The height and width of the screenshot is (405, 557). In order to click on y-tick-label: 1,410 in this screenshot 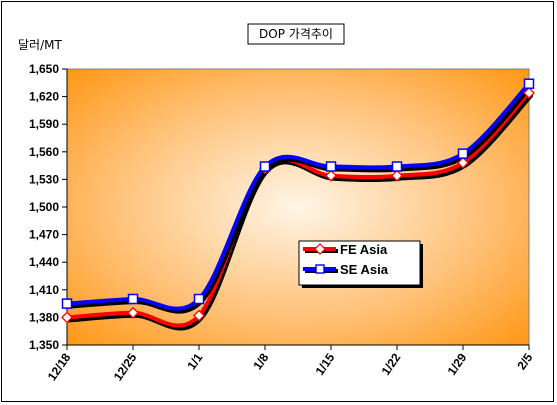, I will do `click(44, 290)`.